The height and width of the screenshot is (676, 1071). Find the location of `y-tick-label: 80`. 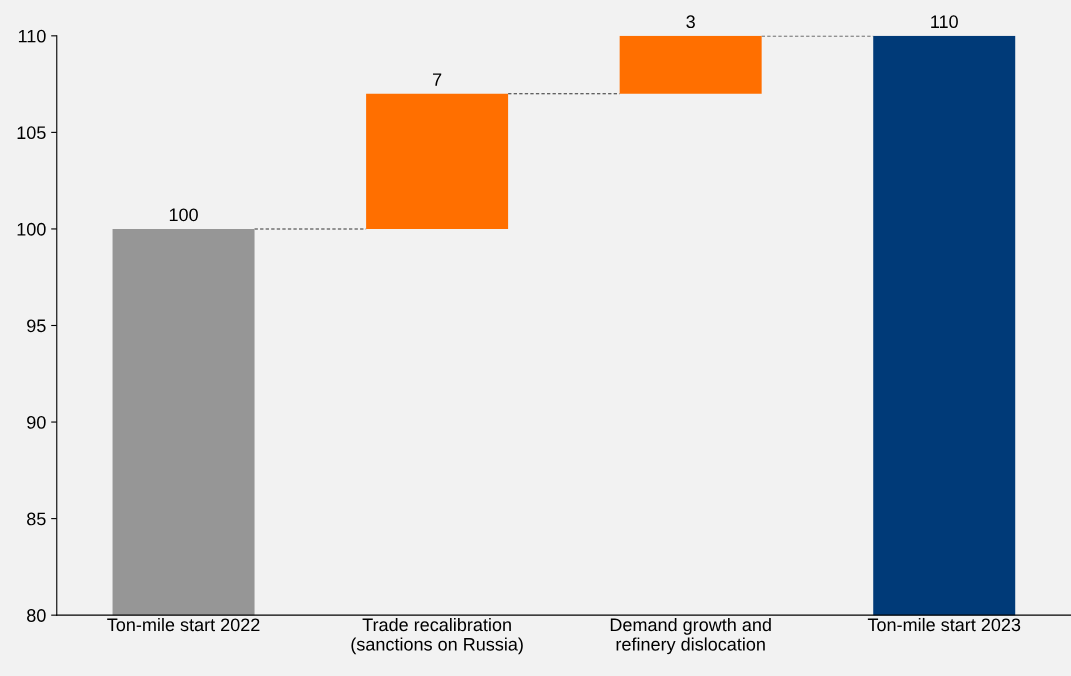

y-tick-label: 80 is located at coordinates (36, 615).